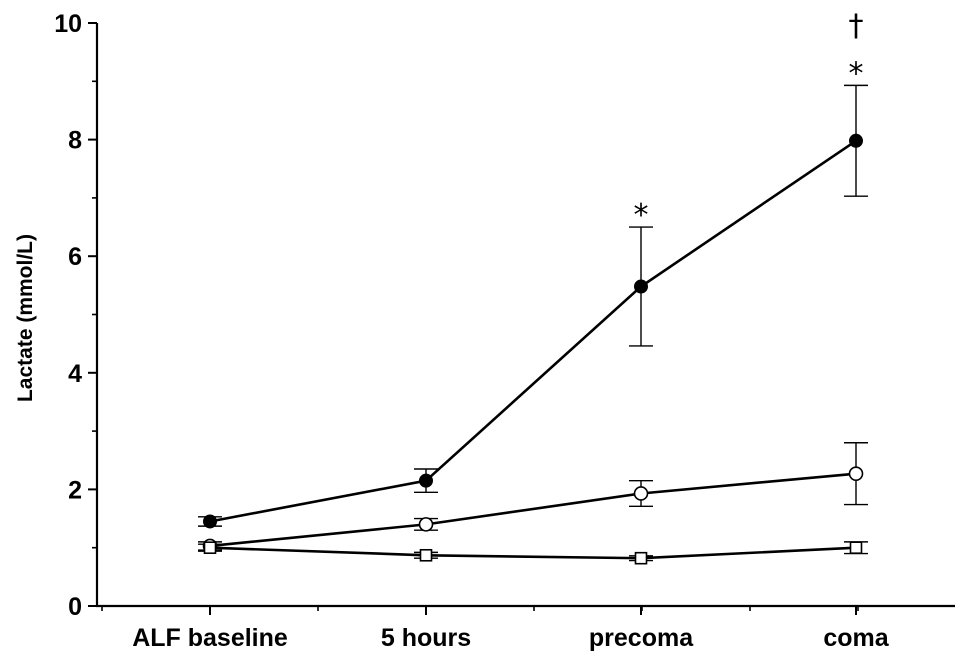 Image resolution: width=956 pixels, height=653 pixels. What do you see at coordinates (210, 638) in the screenshot?
I see `x-tick-label: ALF baseline` at bounding box center [210, 638].